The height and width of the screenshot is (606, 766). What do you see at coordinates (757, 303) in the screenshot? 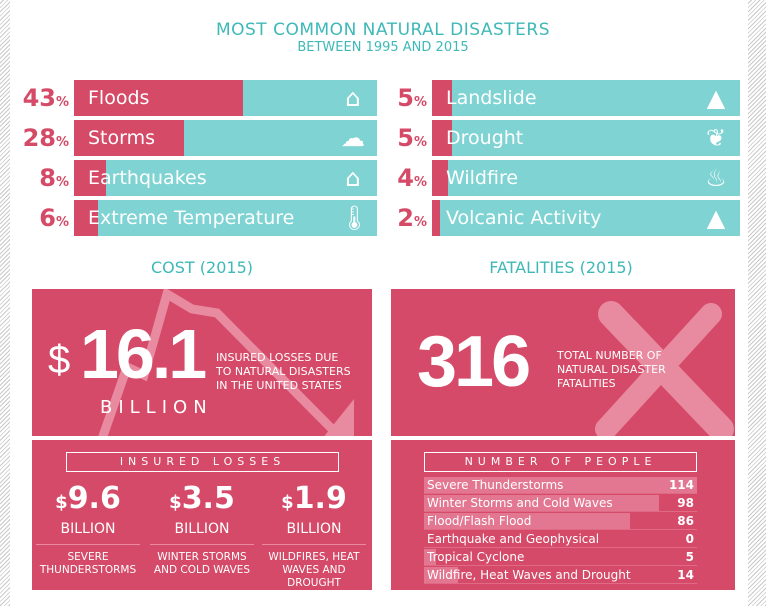
I see `right-hatch-border` at bounding box center [757, 303].